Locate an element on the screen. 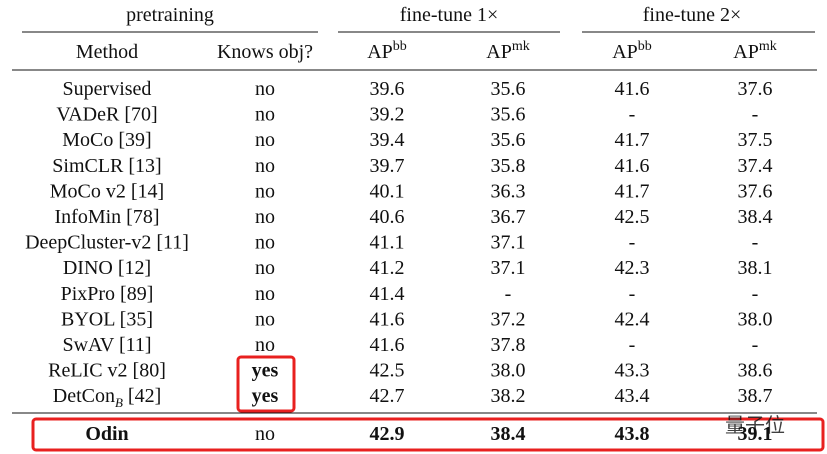  table-cell: VADeR [70] is located at coordinates (106, 115).